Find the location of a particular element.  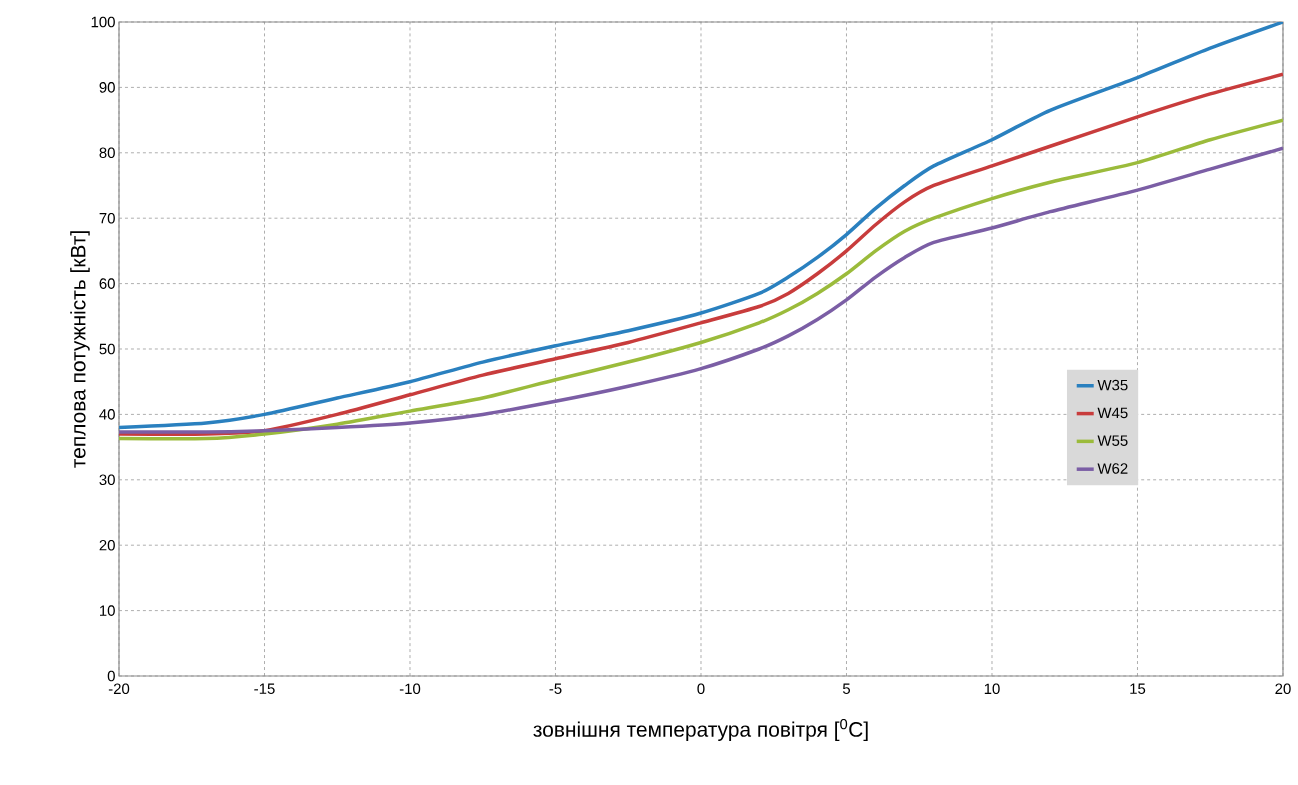

y-tick-label: 30 is located at coordinates (107, 480).